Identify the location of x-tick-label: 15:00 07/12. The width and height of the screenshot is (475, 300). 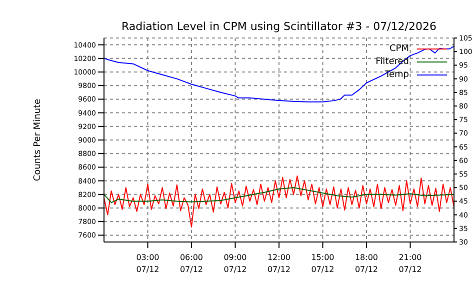
(322, 263).